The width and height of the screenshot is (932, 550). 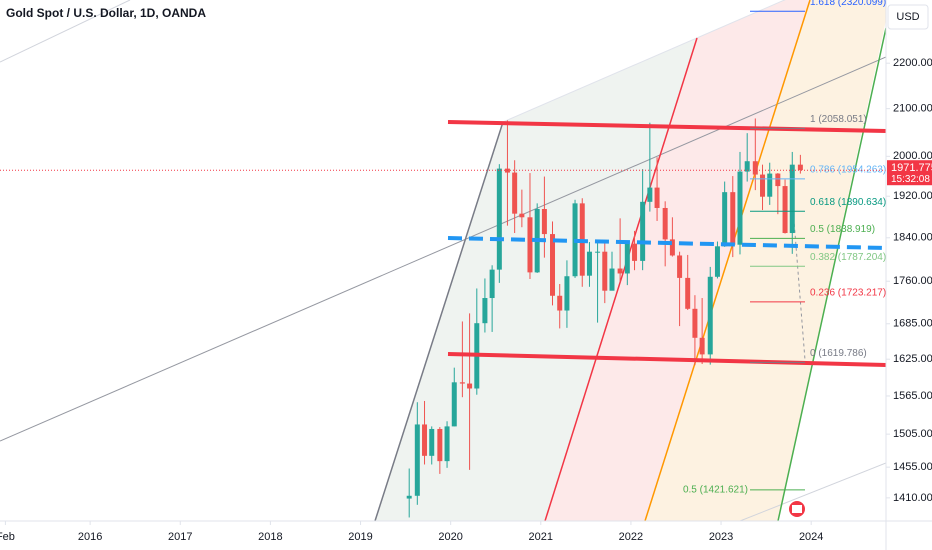 What do you see at coordinates (912, 196) in the screenshot?
I see `y-tick-label: 1920.000` at bounding box center [912, 196].